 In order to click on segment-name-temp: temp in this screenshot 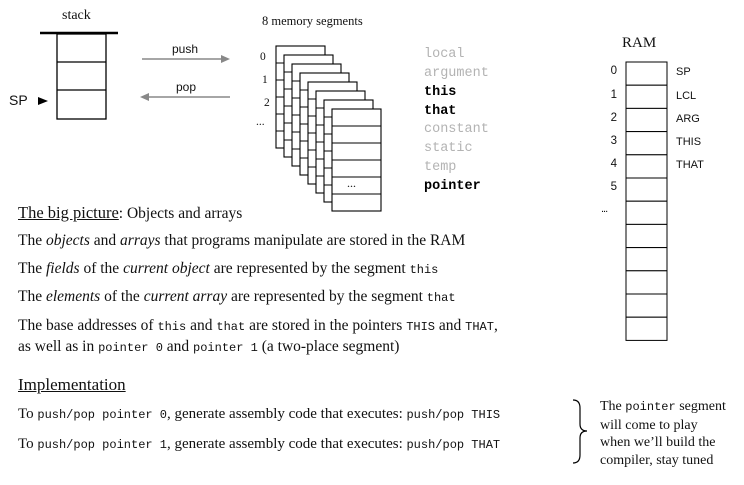, I will do `click(440, 167)`.